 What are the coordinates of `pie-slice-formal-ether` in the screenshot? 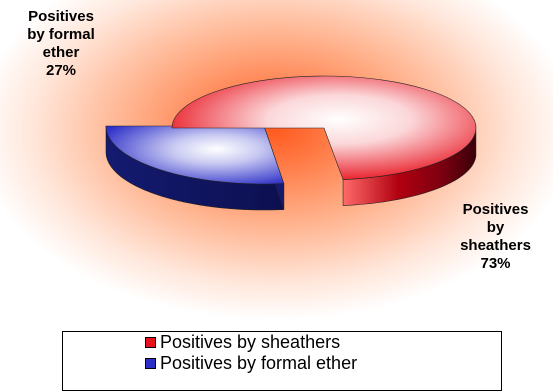 It's located at (195, 155).